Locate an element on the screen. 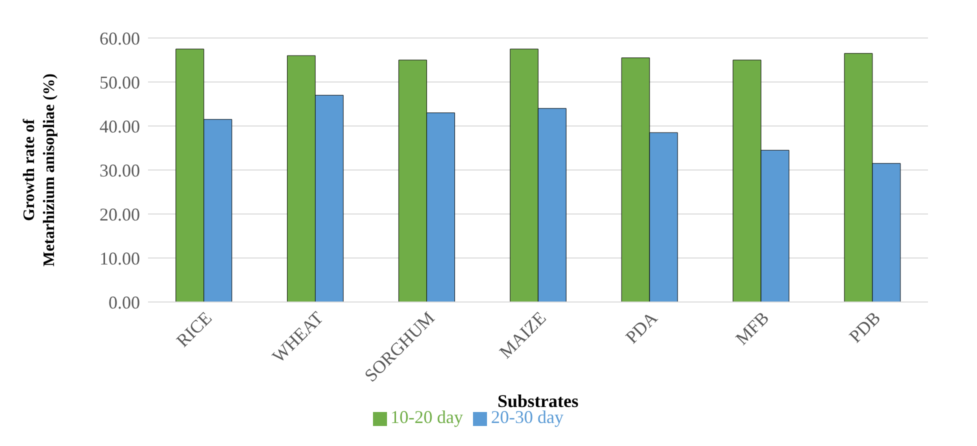 Image resolution: width=977 pixels, height=446 pixels. y-tick-label: 40.00 is located at coordinates (120, 126).